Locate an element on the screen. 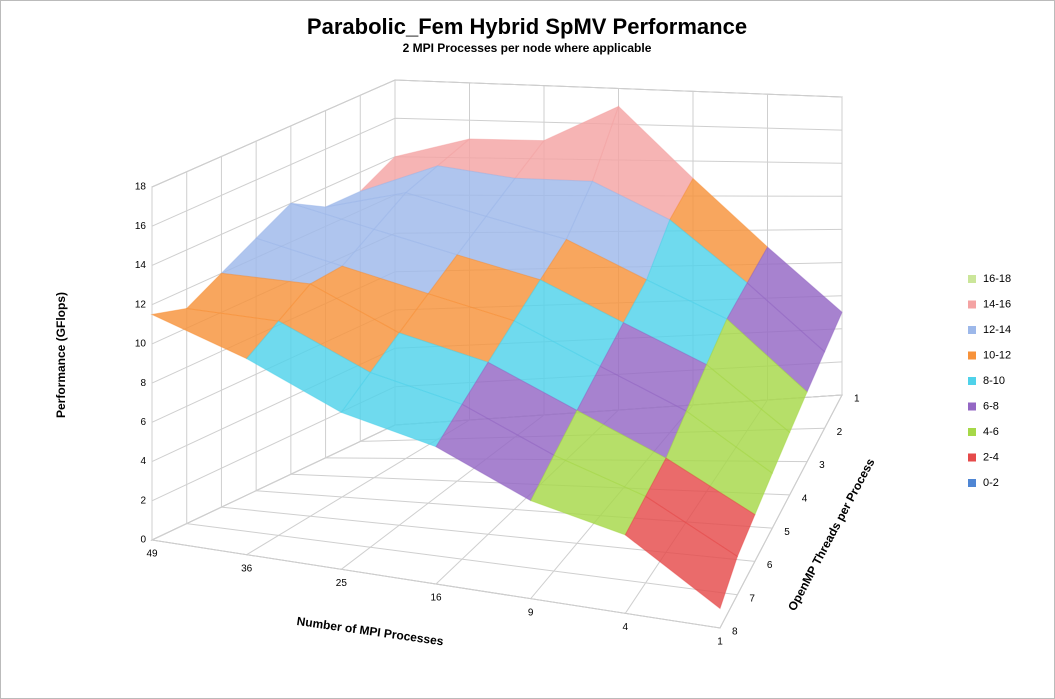 The image size is (1055, 699). z-tick-label: 16 is located at coordinates (141, 226).